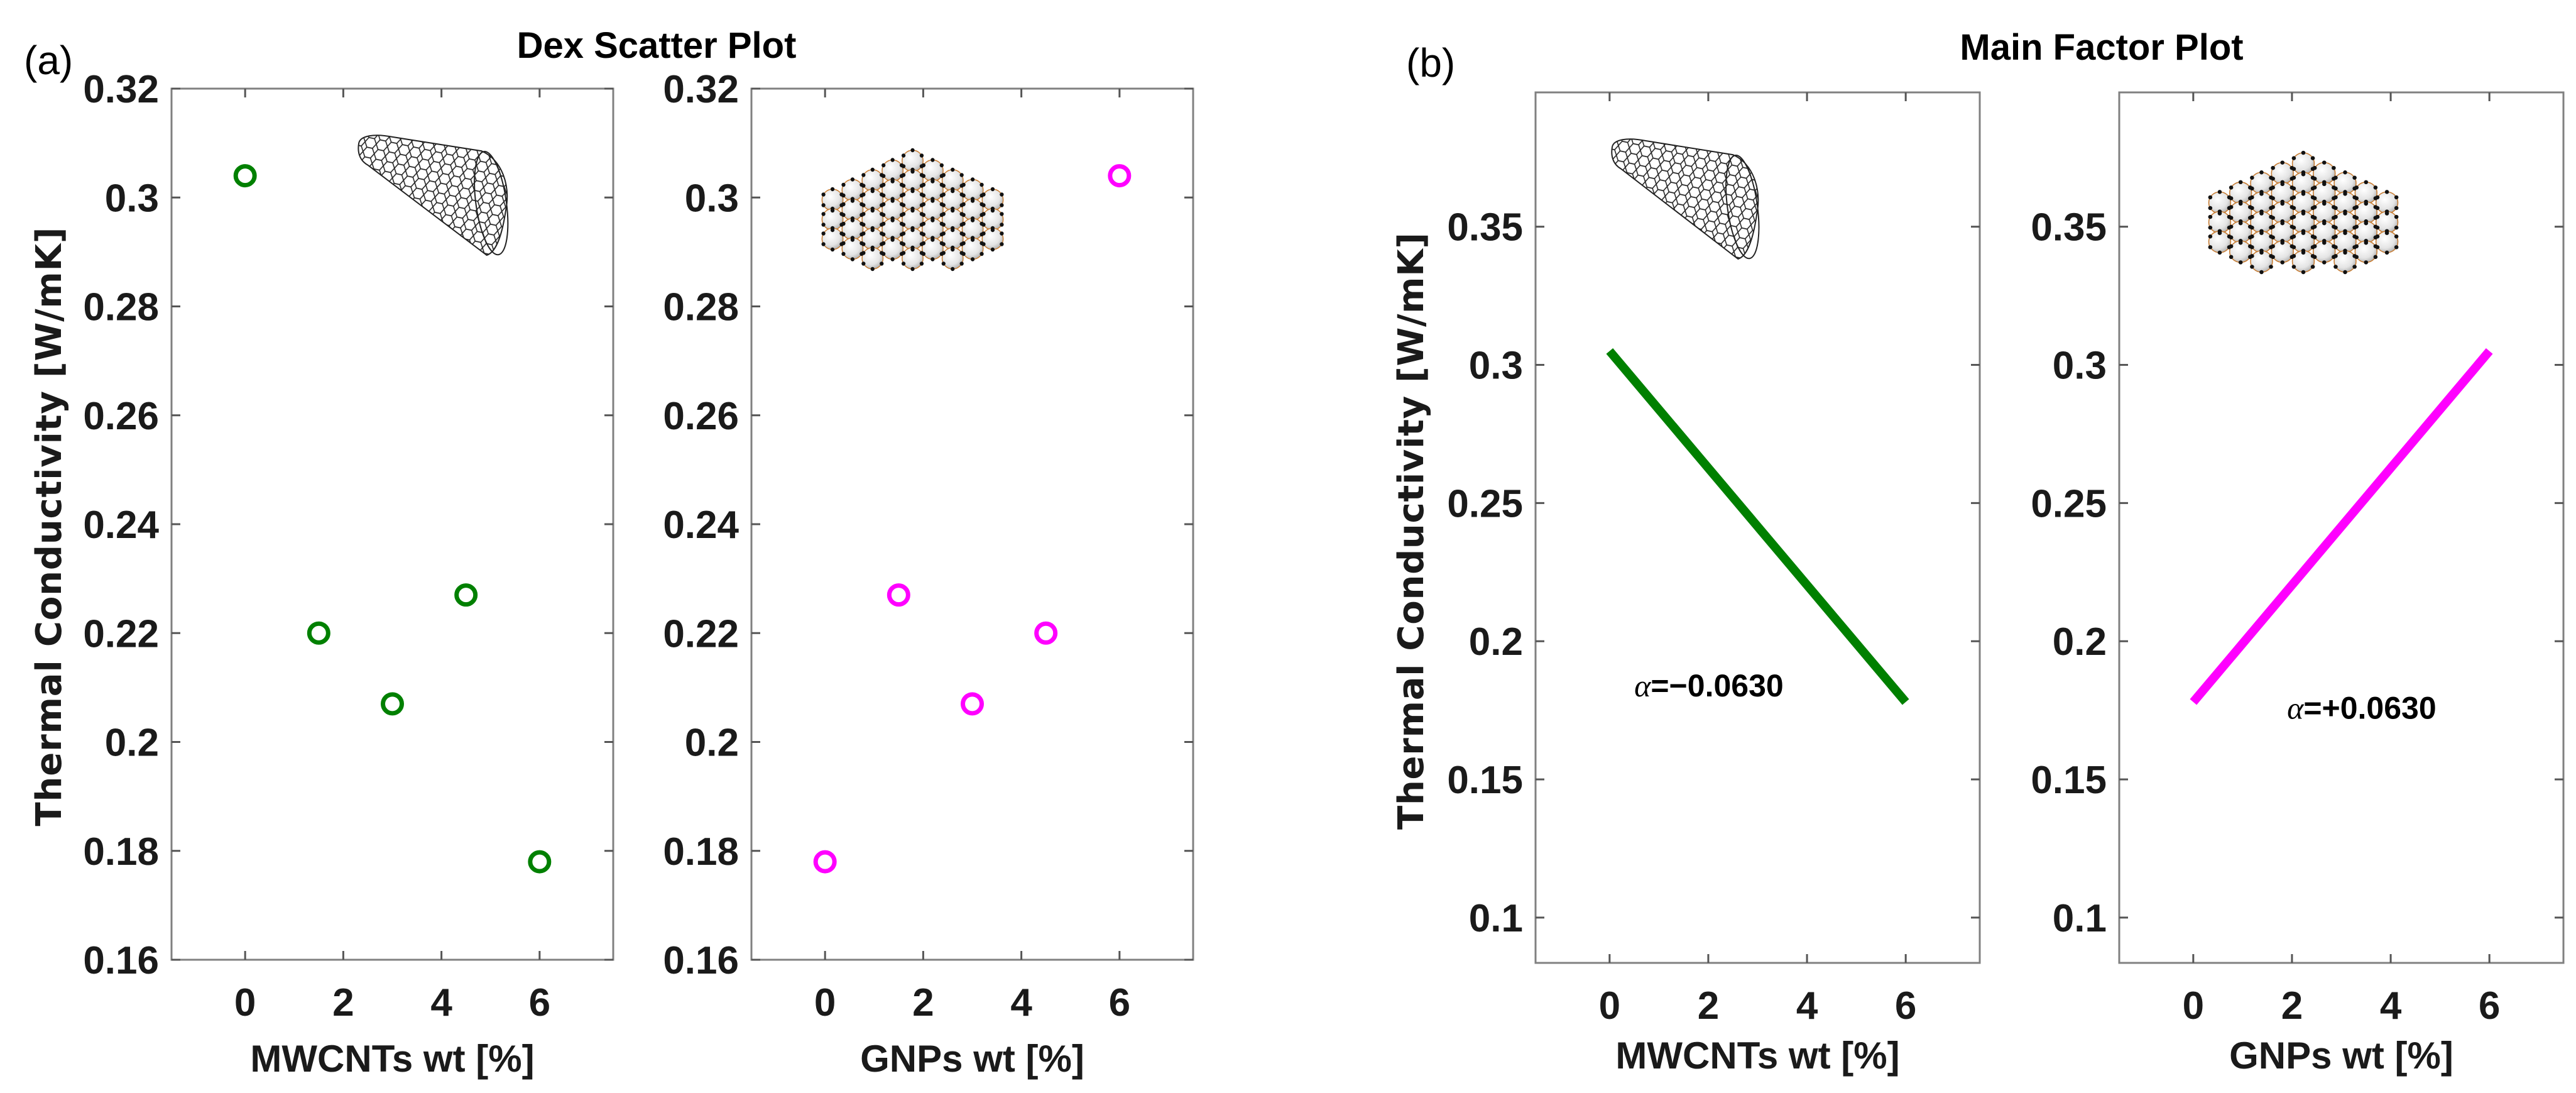 The image size is (2576, 1093). I want to click on graphene-image, so click(913, 210).